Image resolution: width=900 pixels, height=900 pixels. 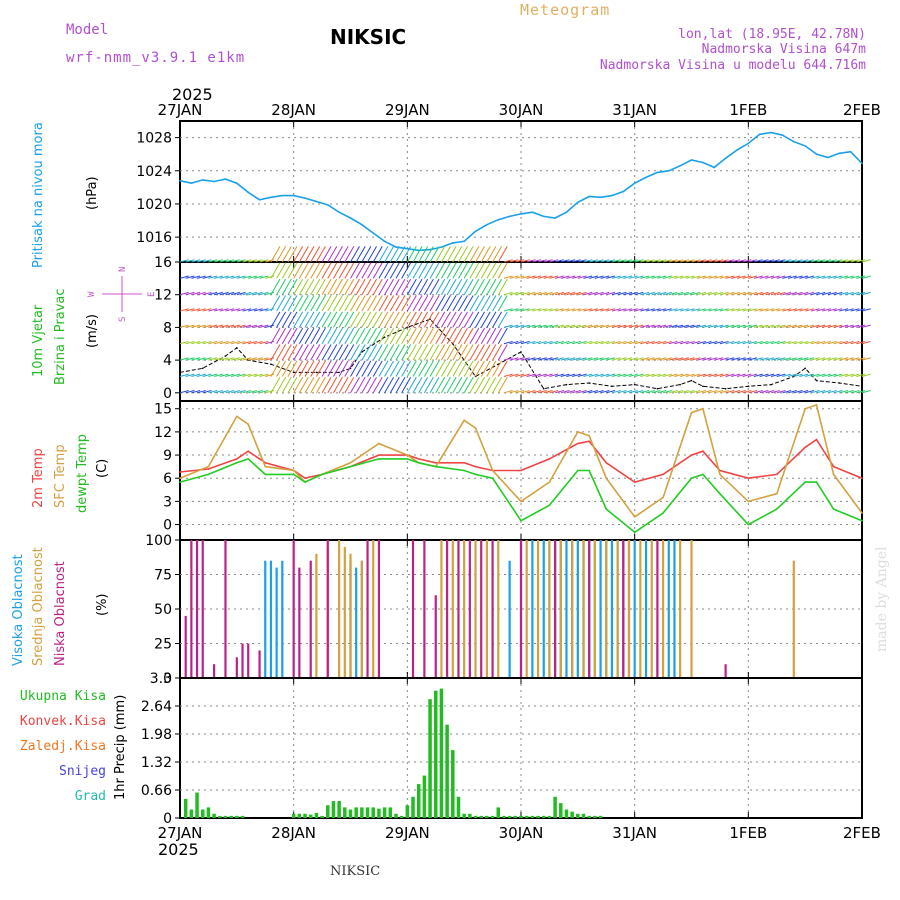 I want to click on precip-snow-label: Snijeg, so click(x=82, y=771).